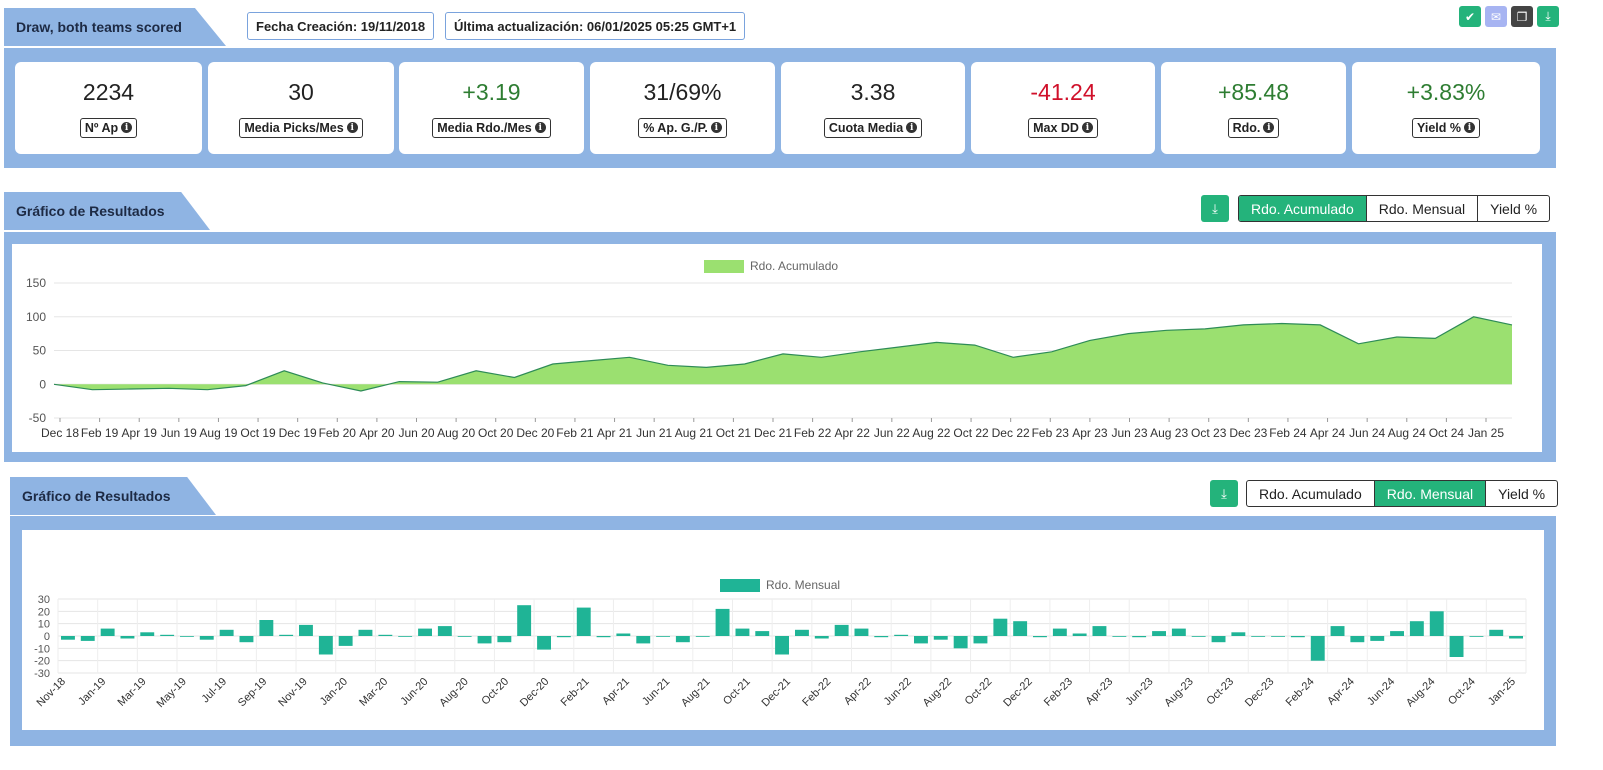 Image resolution: width=1603 pixels, height=770 pixels. What do you see at coordinates (1058, 692) in the screenshot?
I see `x-tick-label: Feb-23` at bounding box center [1058, 692].